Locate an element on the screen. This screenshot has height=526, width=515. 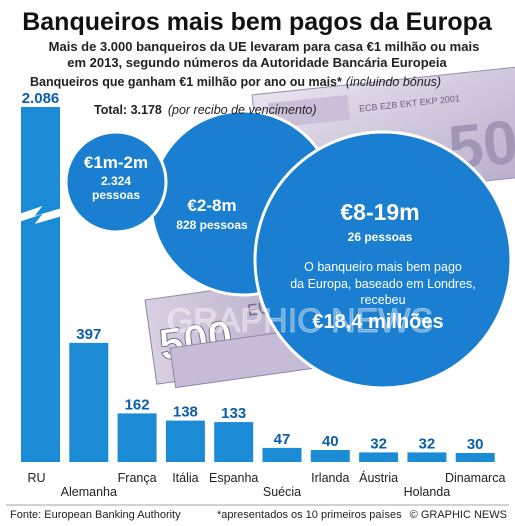
total-label: Total: 3.178 (por recibo de vencimento) is located at coordinates (205, 110).